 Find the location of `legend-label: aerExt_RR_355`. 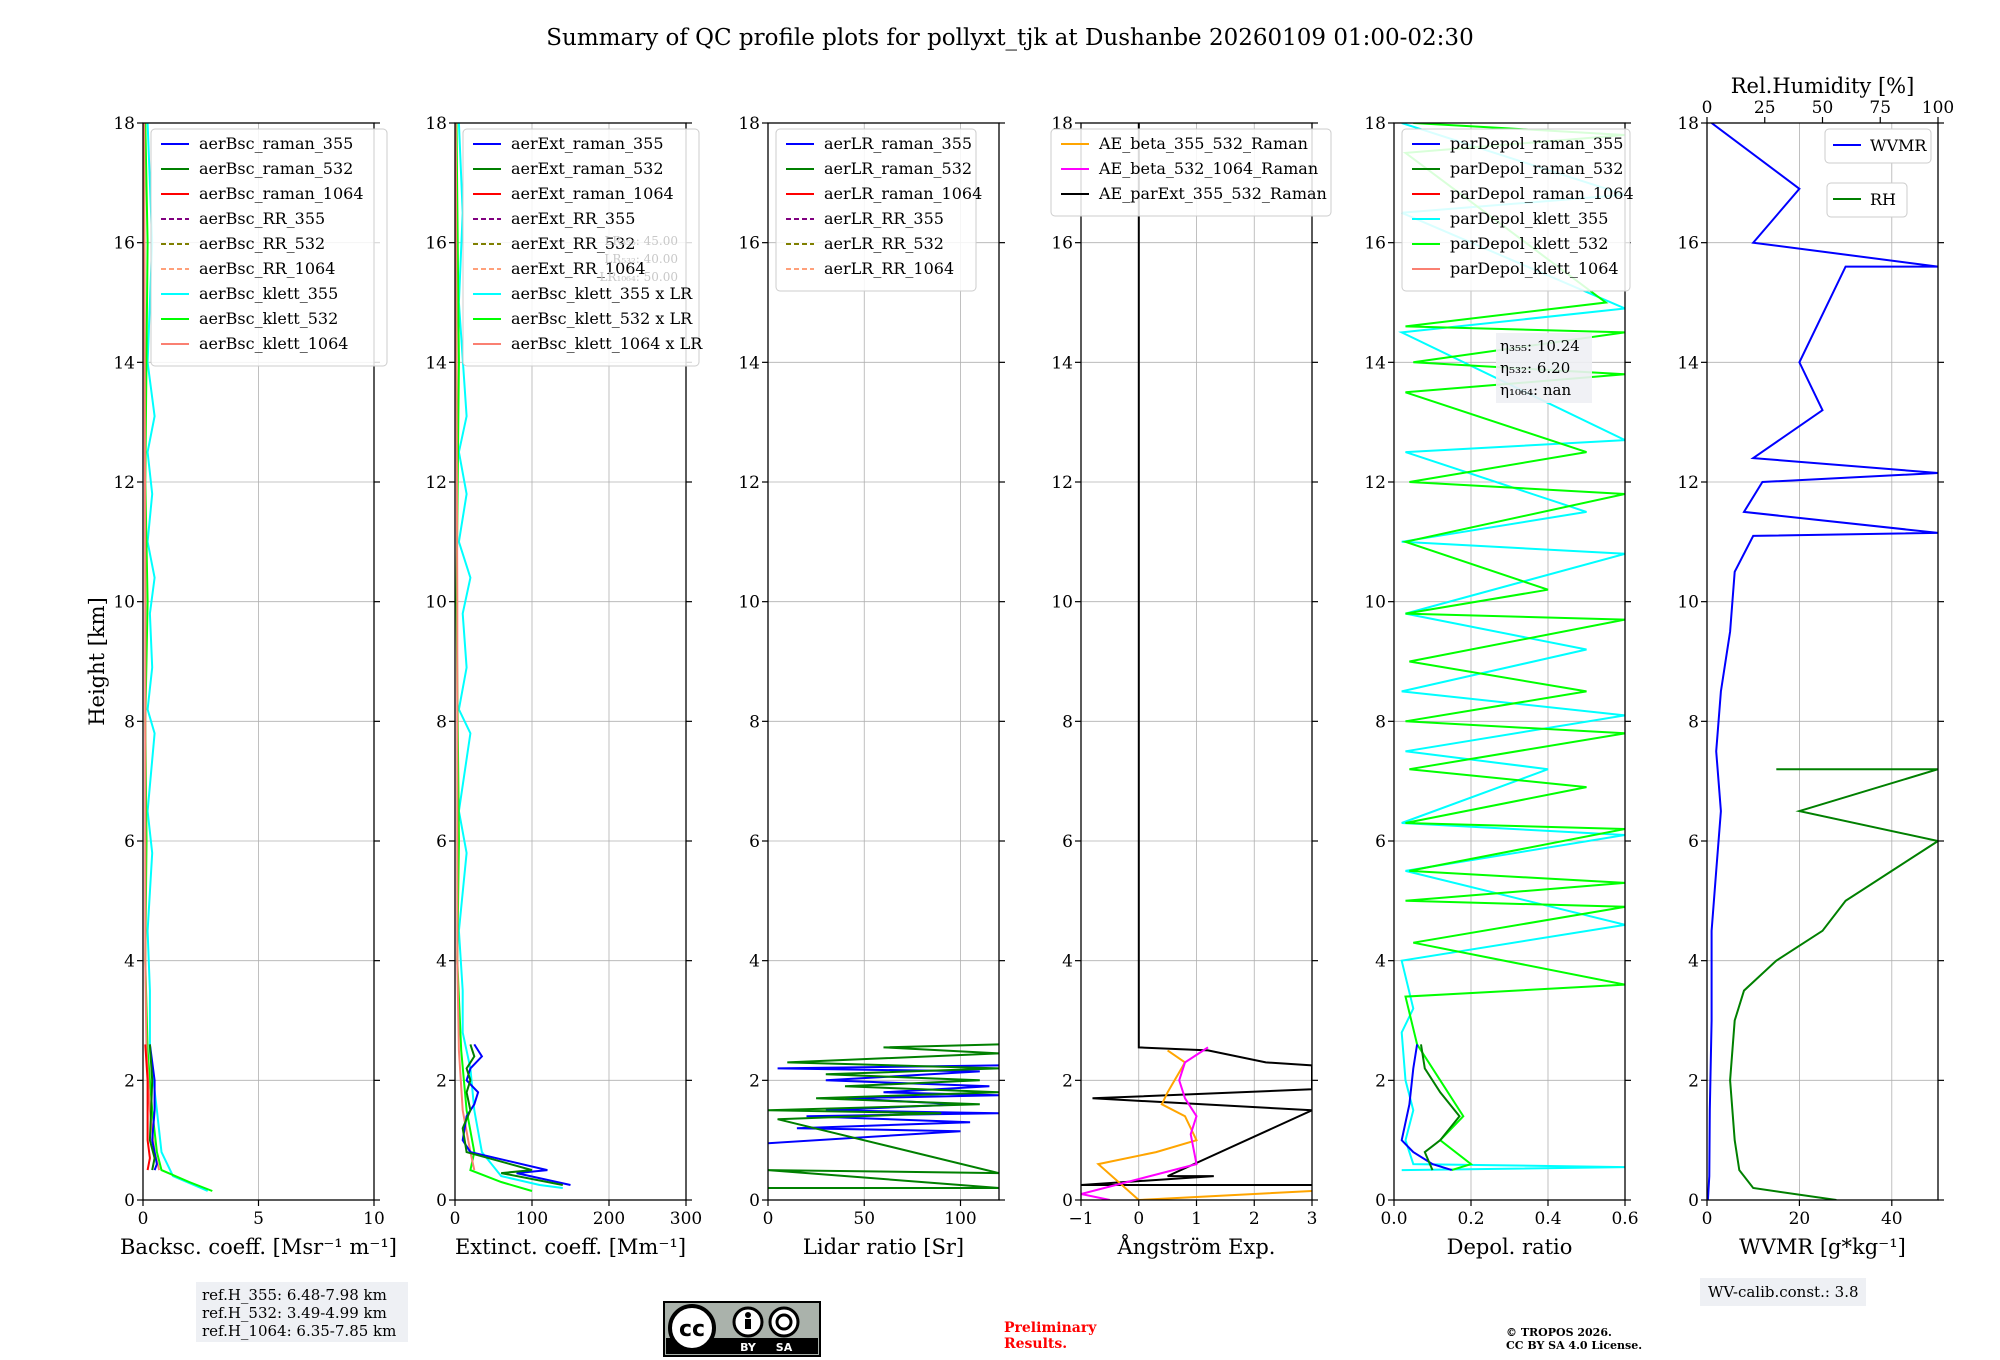

legend-label: aerExt_RR_355 is located at coordinates (573, 218).